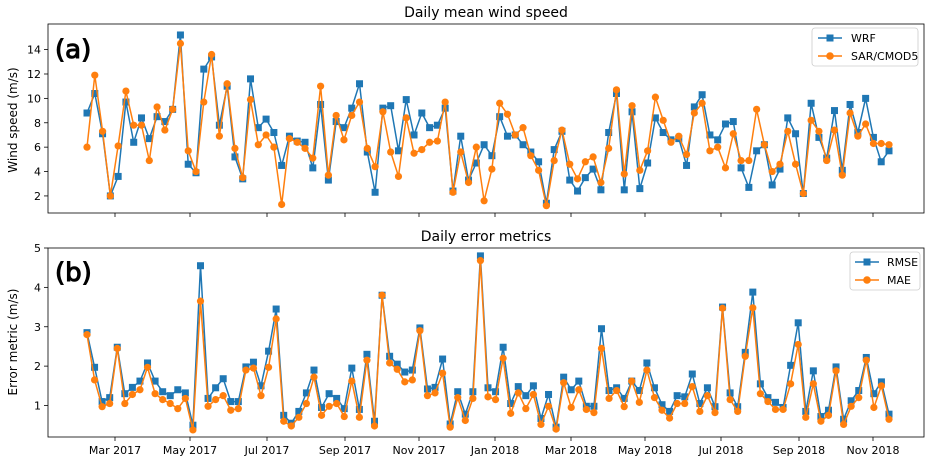 This screenshot has width=936, height=462. Describe the element at coordinates (799, 450) in the screenshot. I see `x-tick-label: Sep 2018` at that location.